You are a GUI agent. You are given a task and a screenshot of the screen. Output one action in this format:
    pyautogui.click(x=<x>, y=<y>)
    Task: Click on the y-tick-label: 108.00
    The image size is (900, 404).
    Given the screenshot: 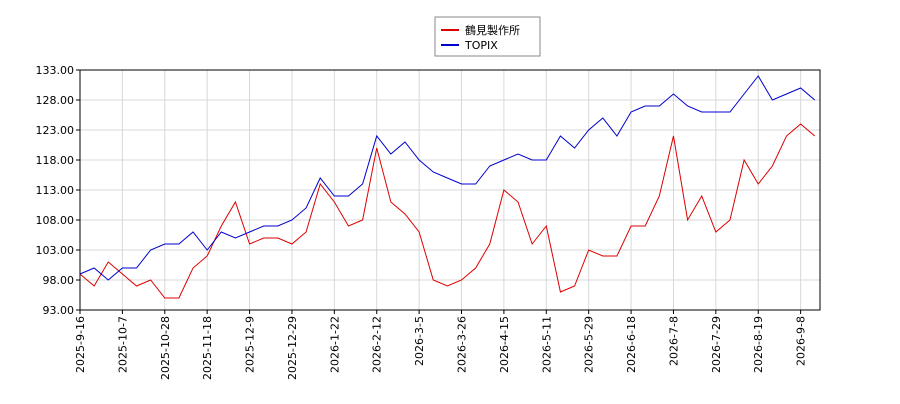 What is the action you would take?
    pyautogui.click(x=55, y=220)
    